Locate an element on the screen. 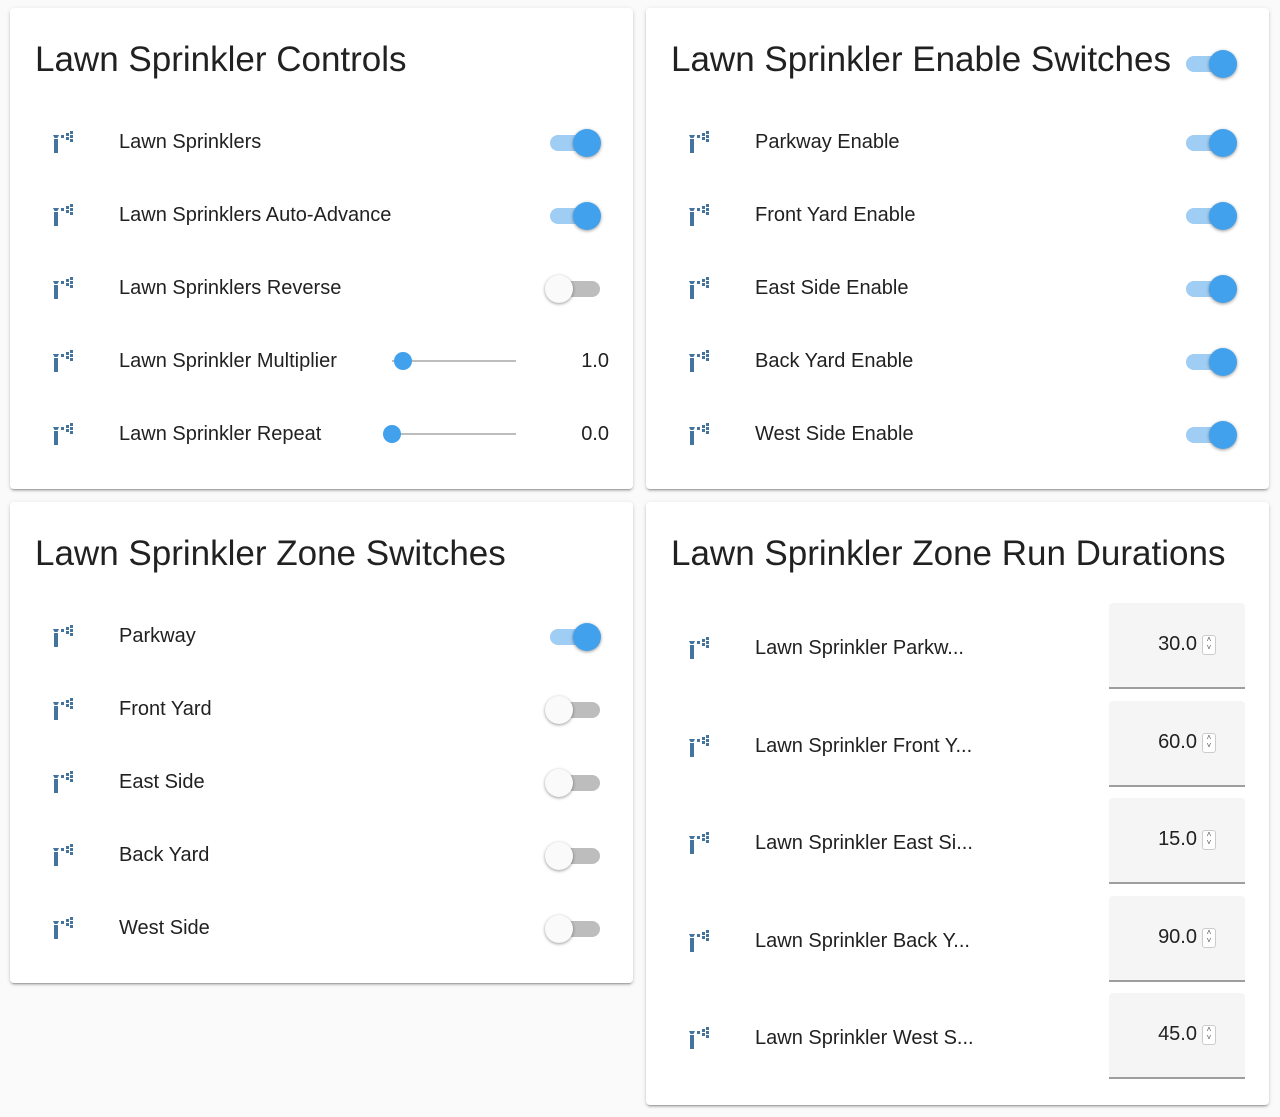 The width and height of the screenshot is (1280, 1117). list-item: Lawn Sprinklers Auto-Advance is located at coordinates (321, 215).